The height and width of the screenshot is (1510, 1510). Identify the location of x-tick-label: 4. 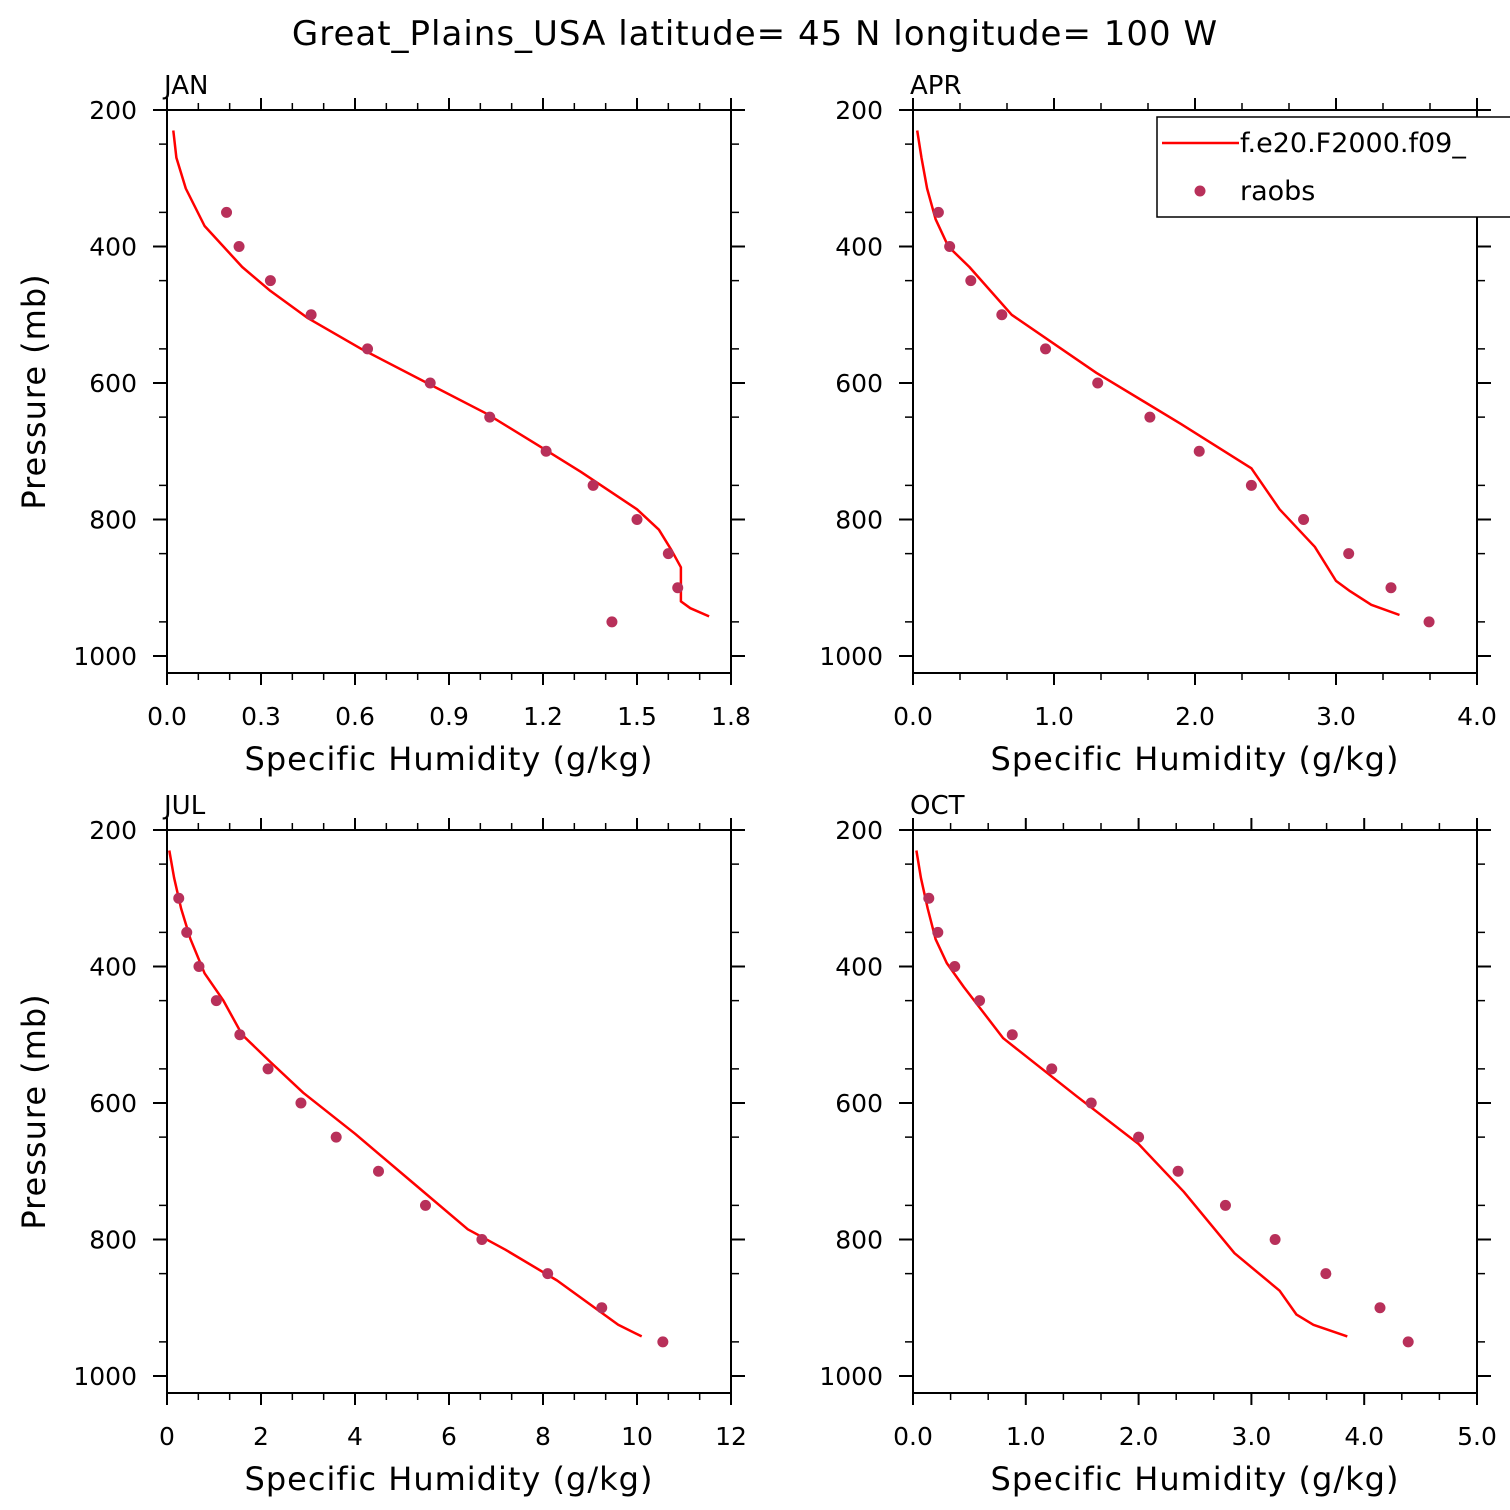
(355, 1436).